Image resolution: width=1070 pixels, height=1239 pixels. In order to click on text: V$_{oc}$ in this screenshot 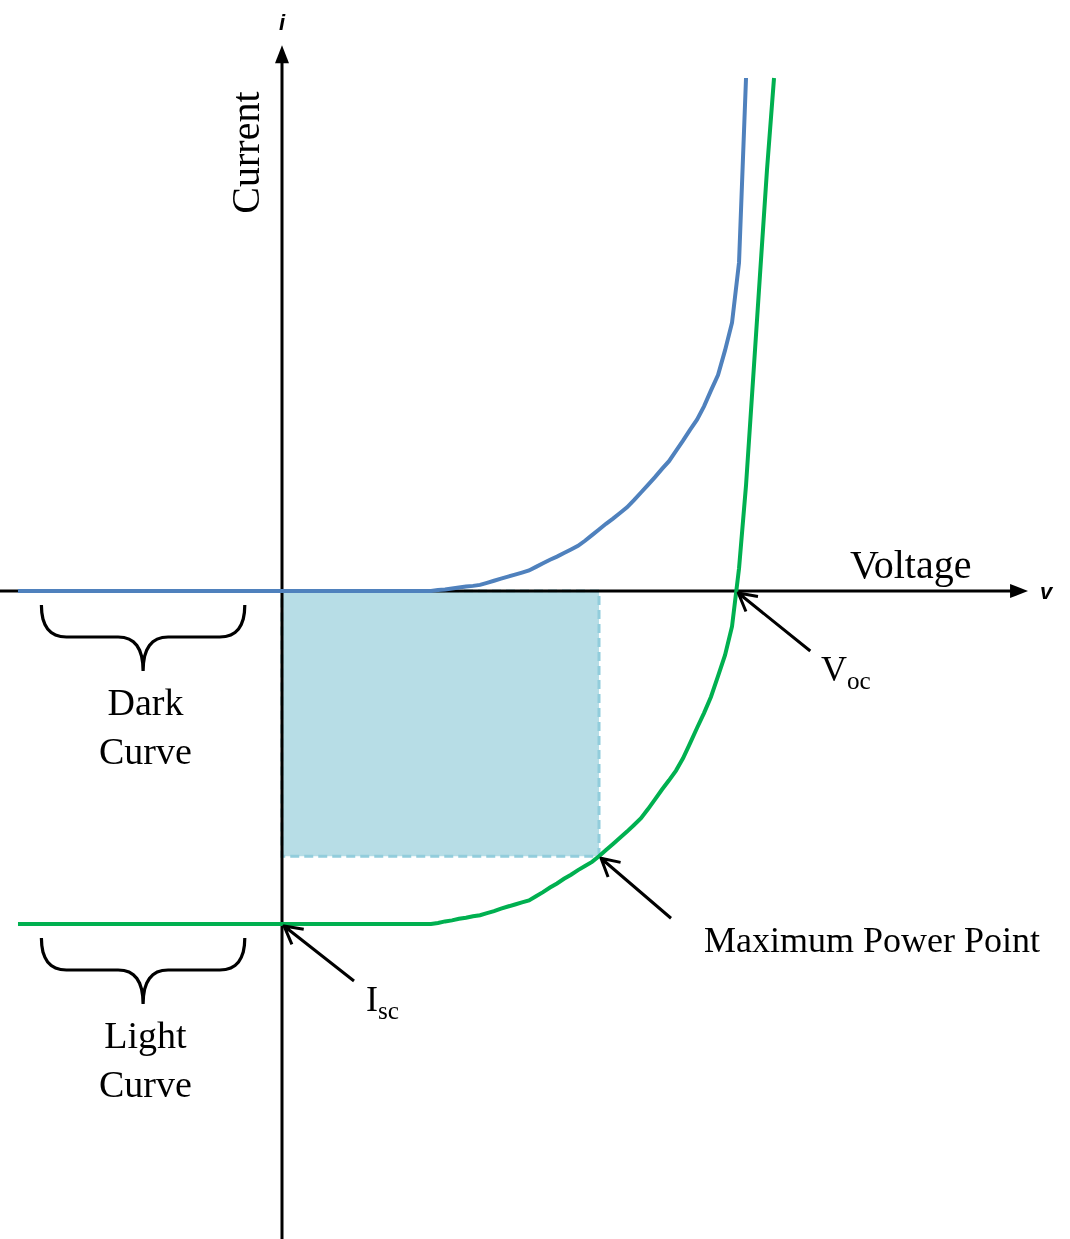, I will do `click(846, 671)`.